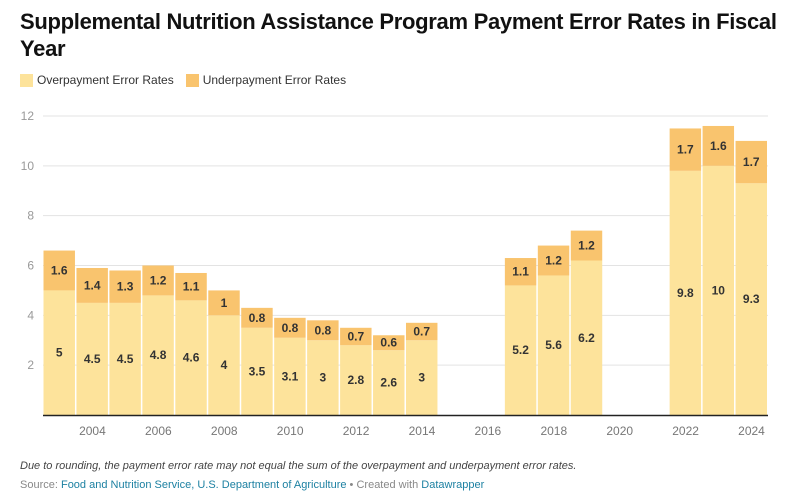  What do you see at coordinates (40, 485) in the screenshot?
I see `source-prefix: Source:` at bounding box center [40, 485].